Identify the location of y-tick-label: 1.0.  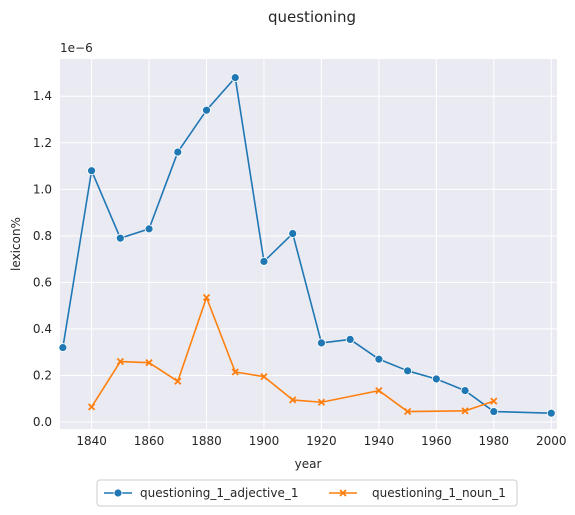
(42, 189).